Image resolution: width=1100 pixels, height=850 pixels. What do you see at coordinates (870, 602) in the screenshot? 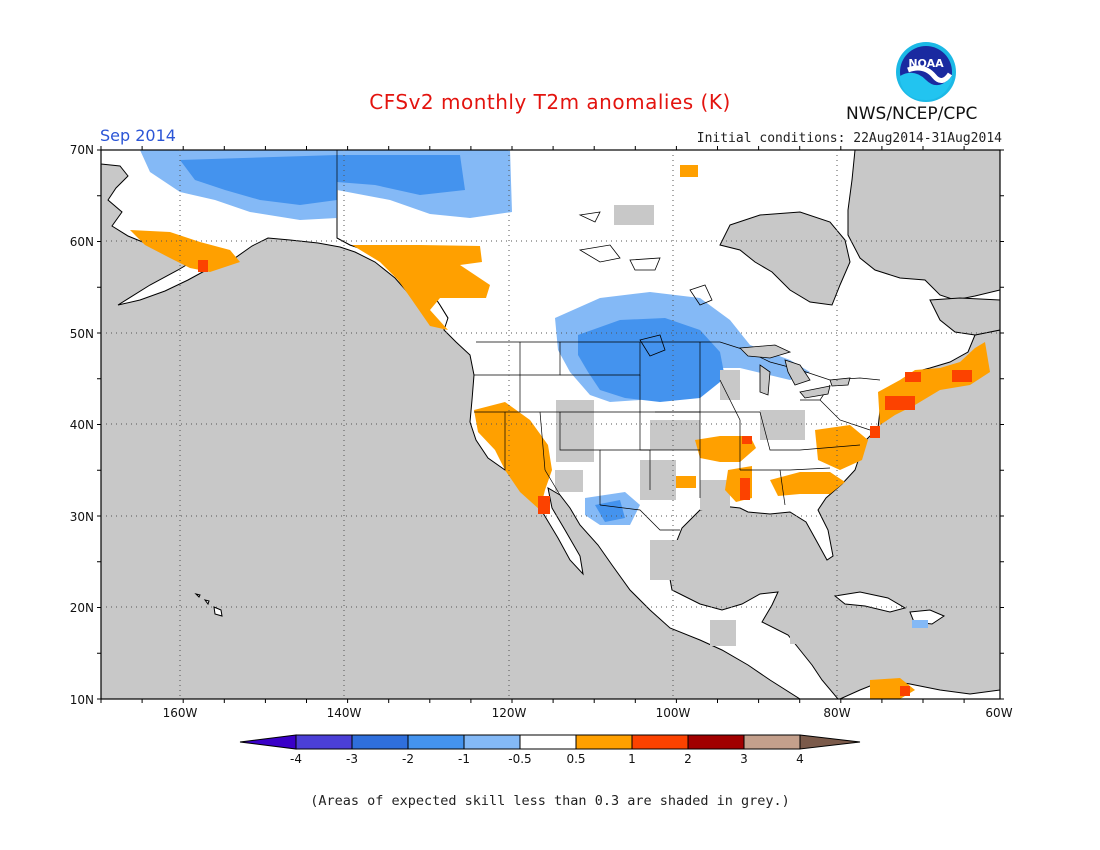
I see `land-cuba` at bounding box center [870, 602].